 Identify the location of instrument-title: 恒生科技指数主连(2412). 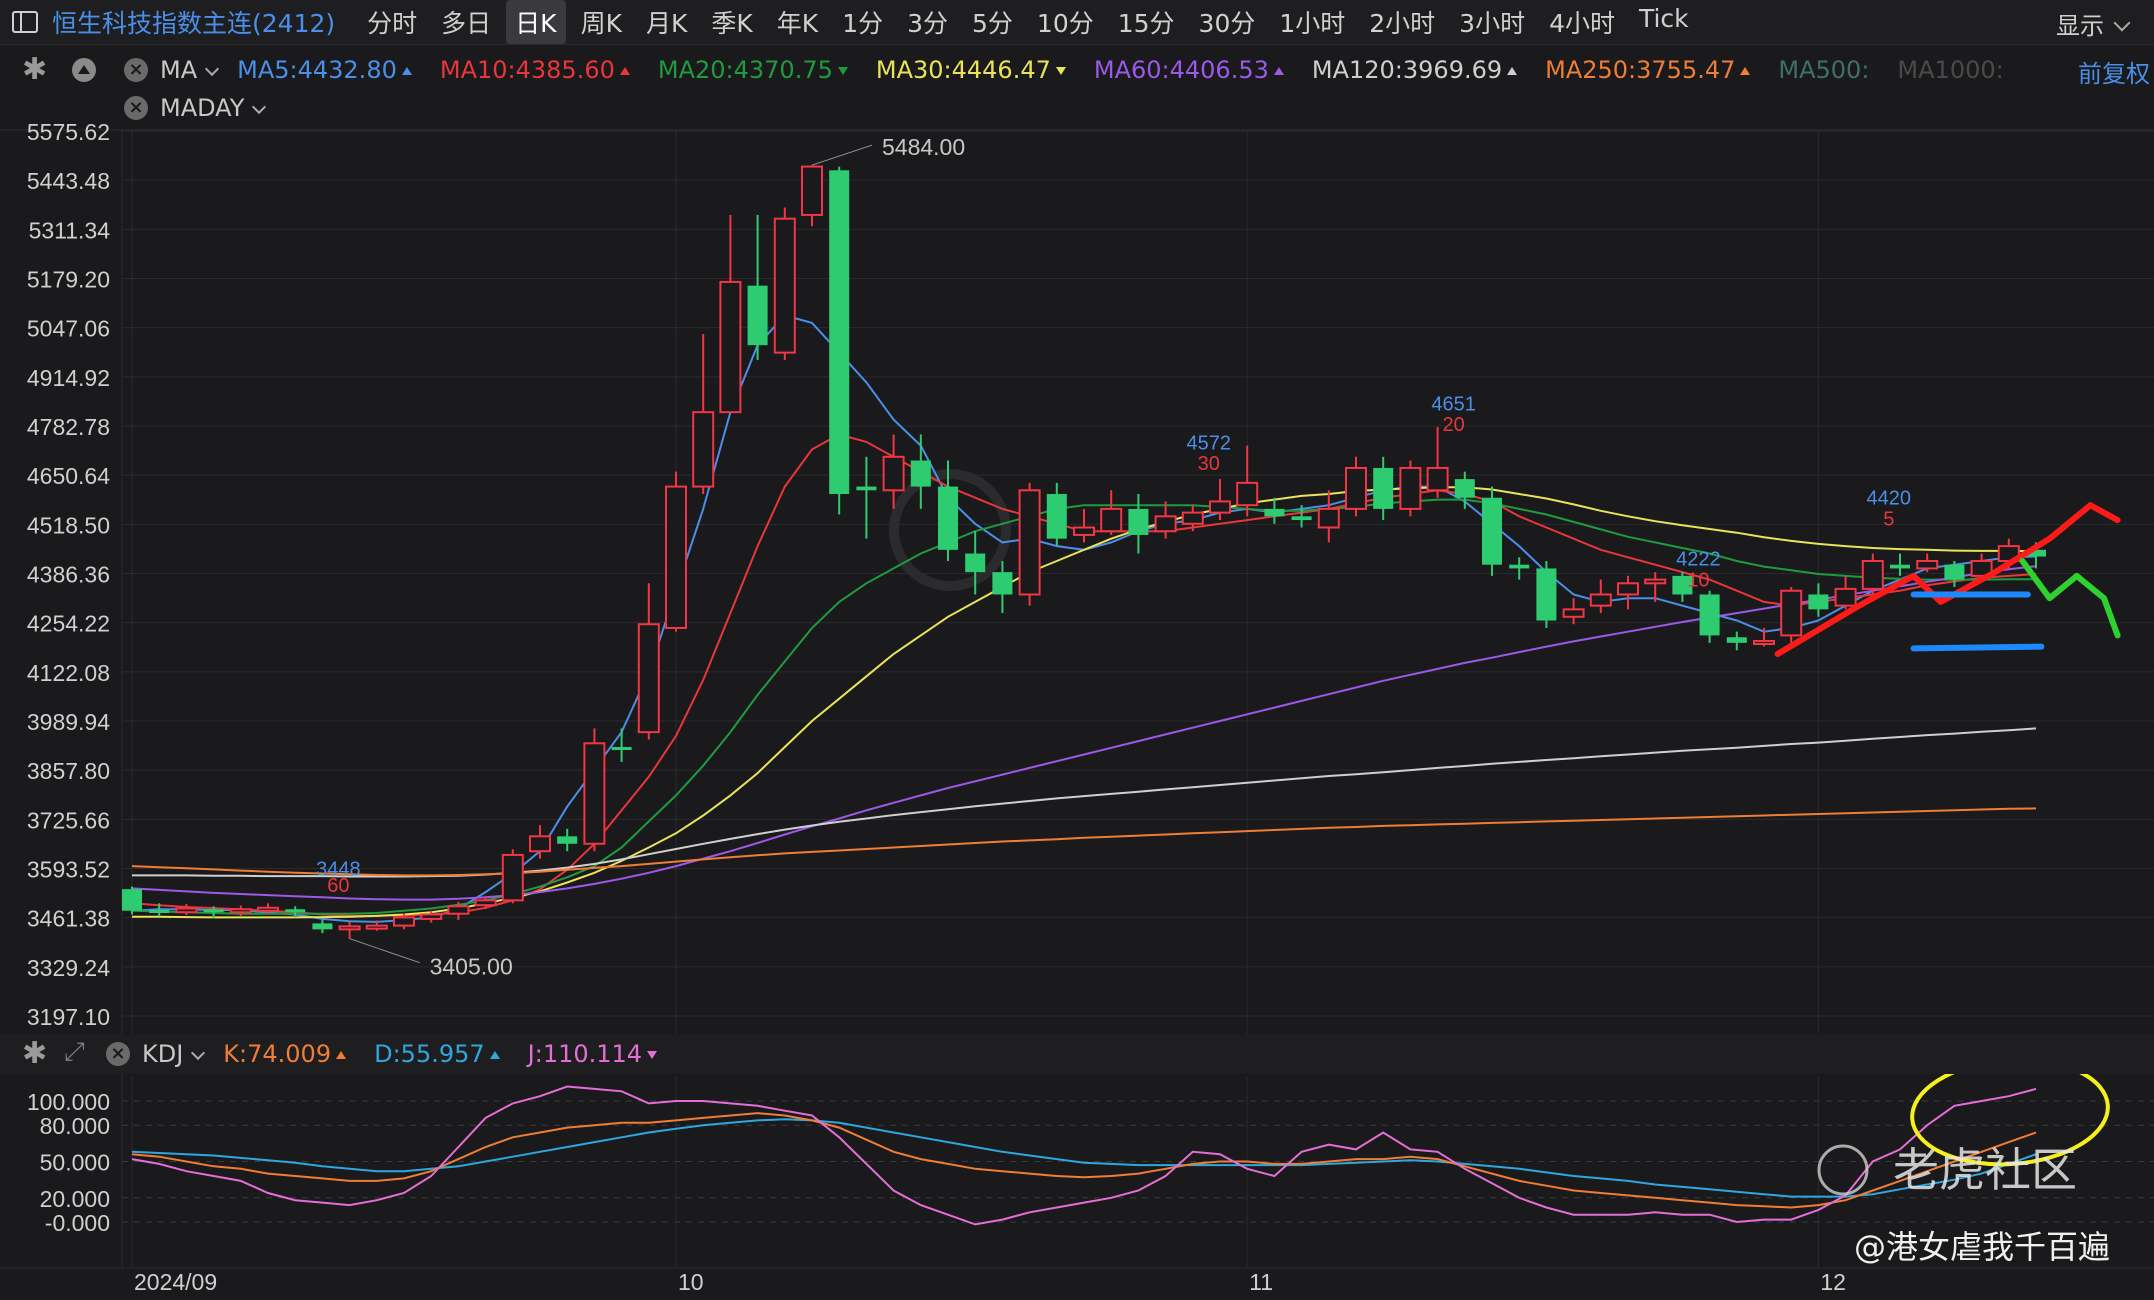
(194, 23).